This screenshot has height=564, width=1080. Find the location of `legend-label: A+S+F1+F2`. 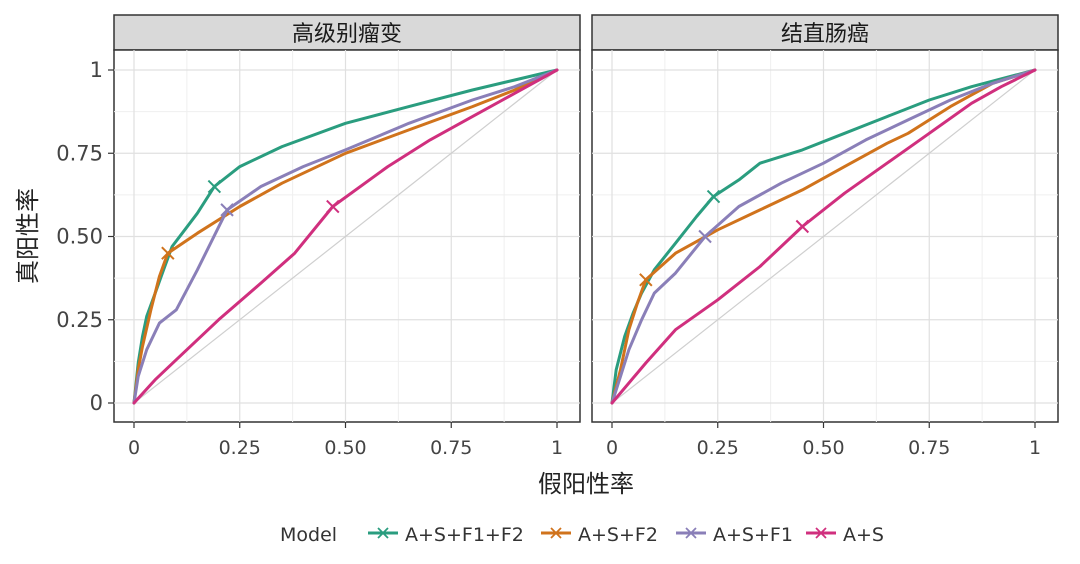

legend-label: A+S+F1+F2 is located at coordinates (464, 535).